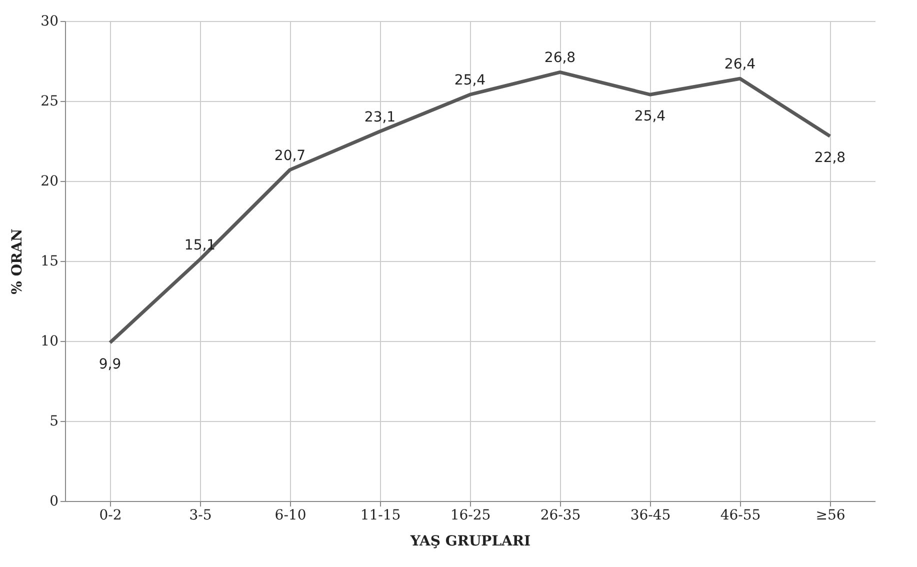 Image resolution: width=917 pixels, height=567 pixels. Describe the element at coordinates (54, 502) in the screenshot. I see `y-tick-label: 0` at that location.